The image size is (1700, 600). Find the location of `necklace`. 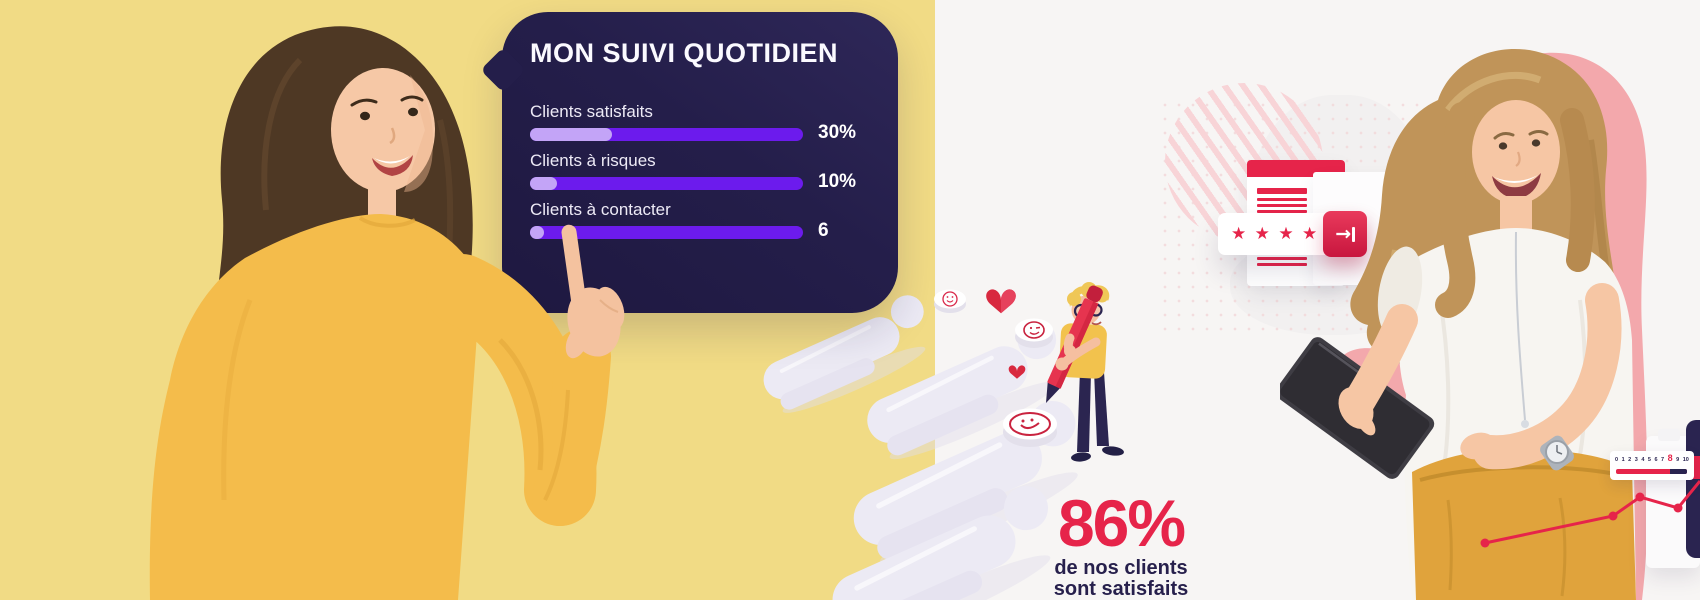

necklace is located at coordinates (1520, 326).